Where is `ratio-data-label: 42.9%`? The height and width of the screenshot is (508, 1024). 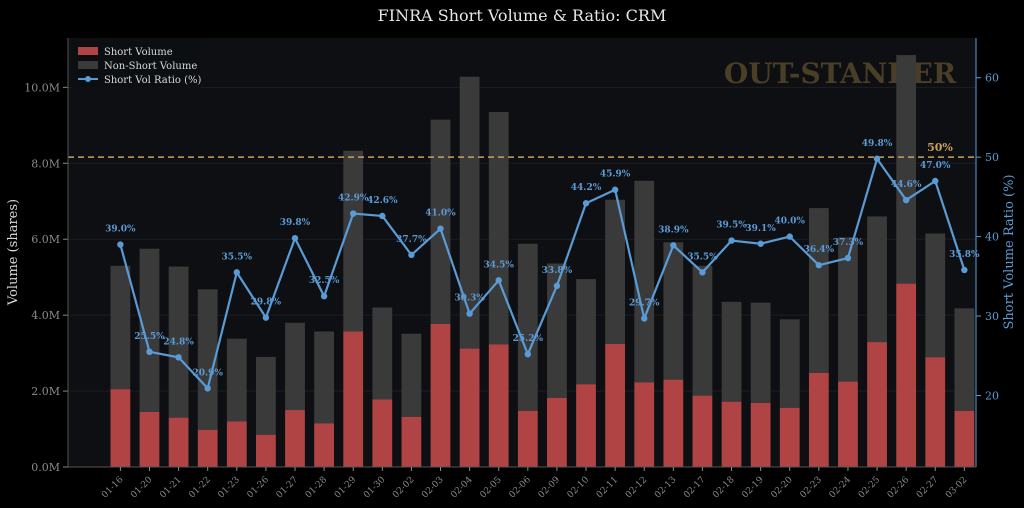
ratio-data-label: 42.9% is located at coordinates (353, 199).